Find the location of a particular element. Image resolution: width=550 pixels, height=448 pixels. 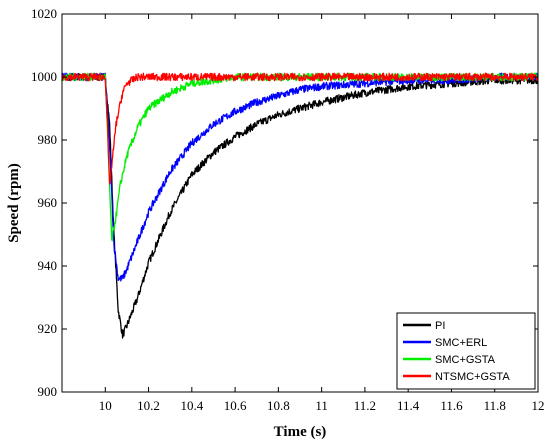

x-tick-label: 10.4 is located at coordinates (191, 405).